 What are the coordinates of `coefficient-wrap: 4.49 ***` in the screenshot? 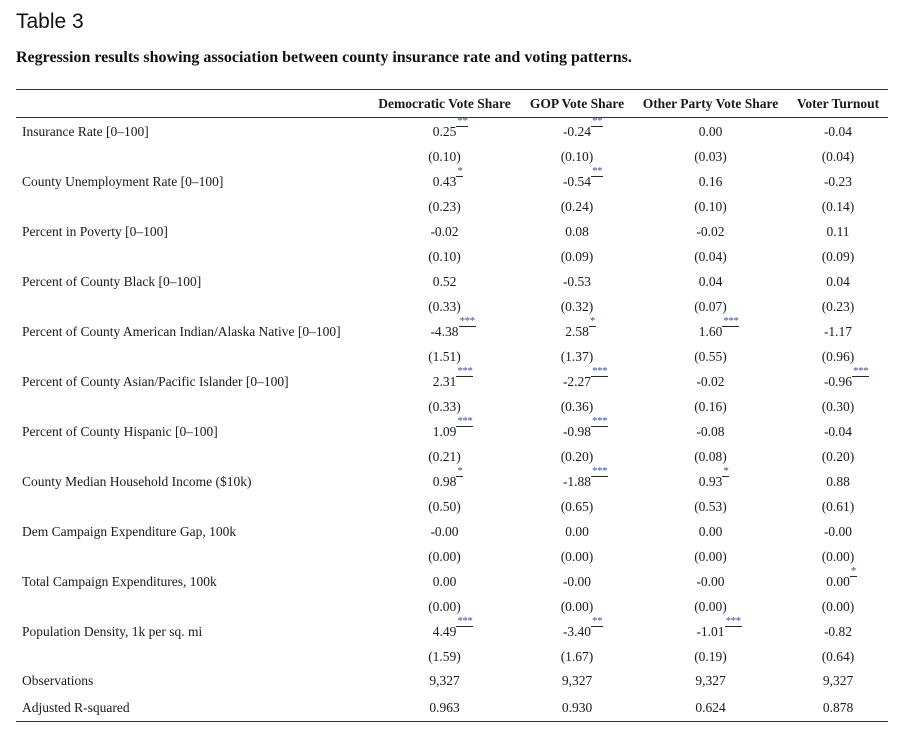 It's located at (453, 627).